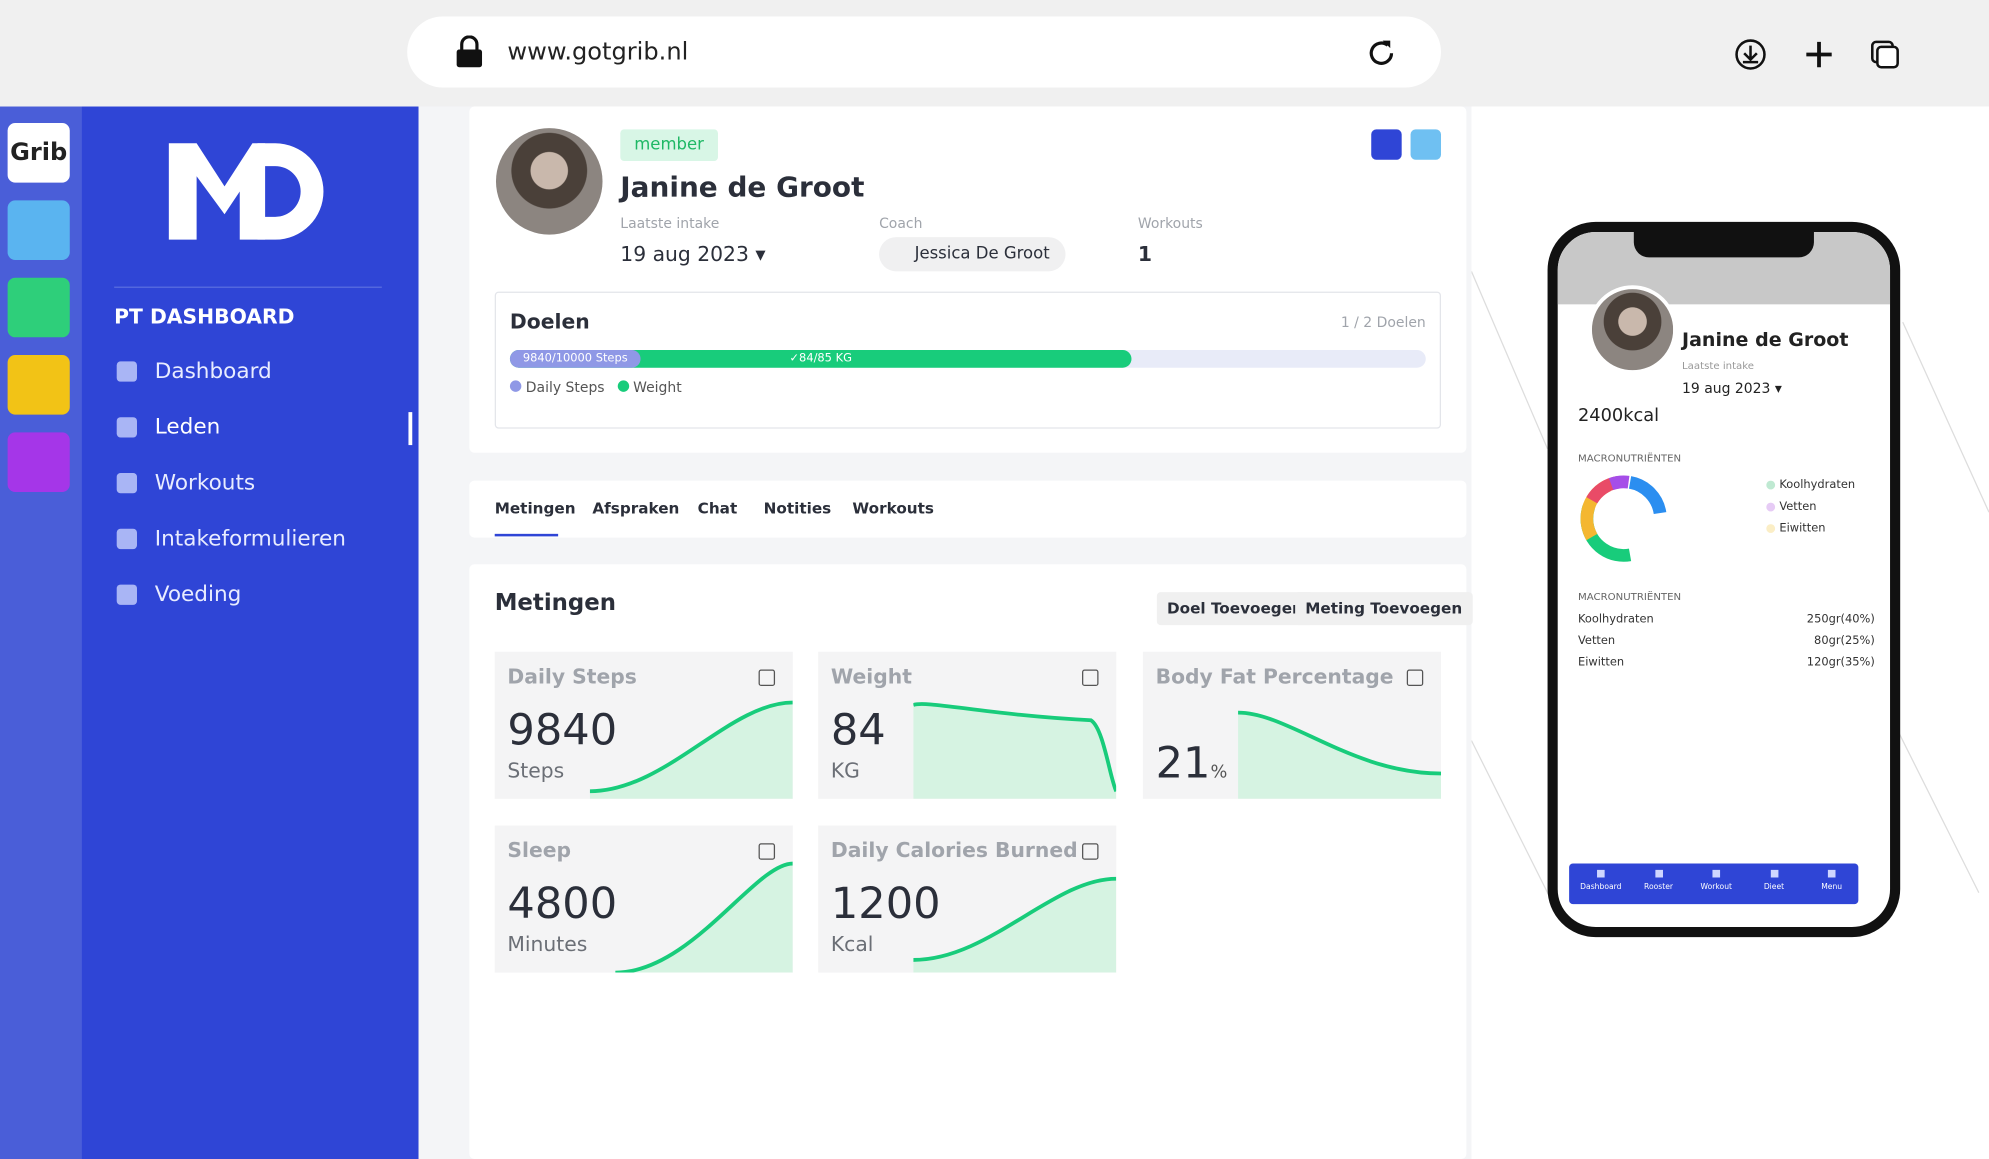  I want to click on macro-amount: 80gr(25%), so click(1844, 641).